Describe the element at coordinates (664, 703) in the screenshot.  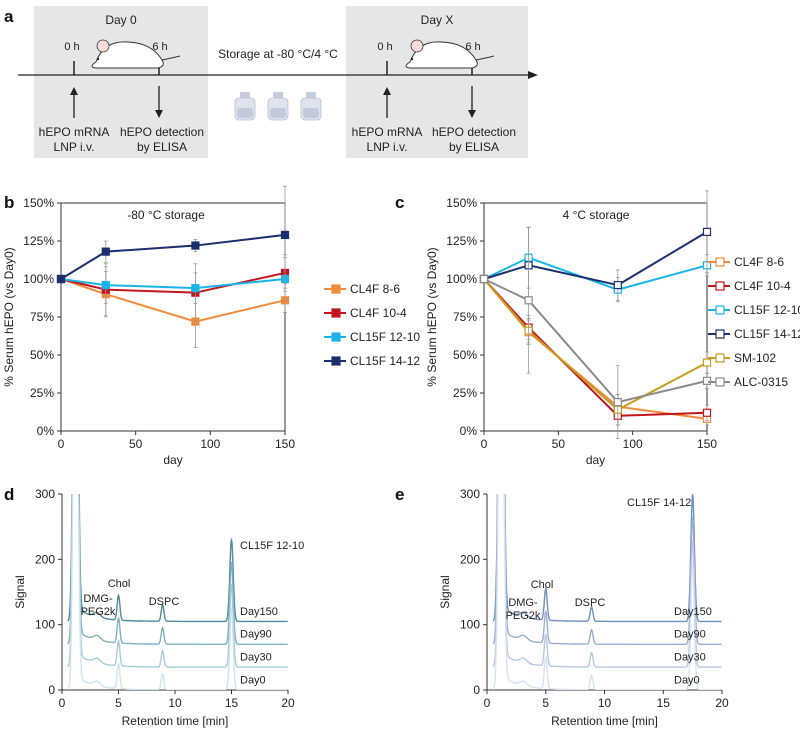
I see `x-tick-label: 15` at that location.